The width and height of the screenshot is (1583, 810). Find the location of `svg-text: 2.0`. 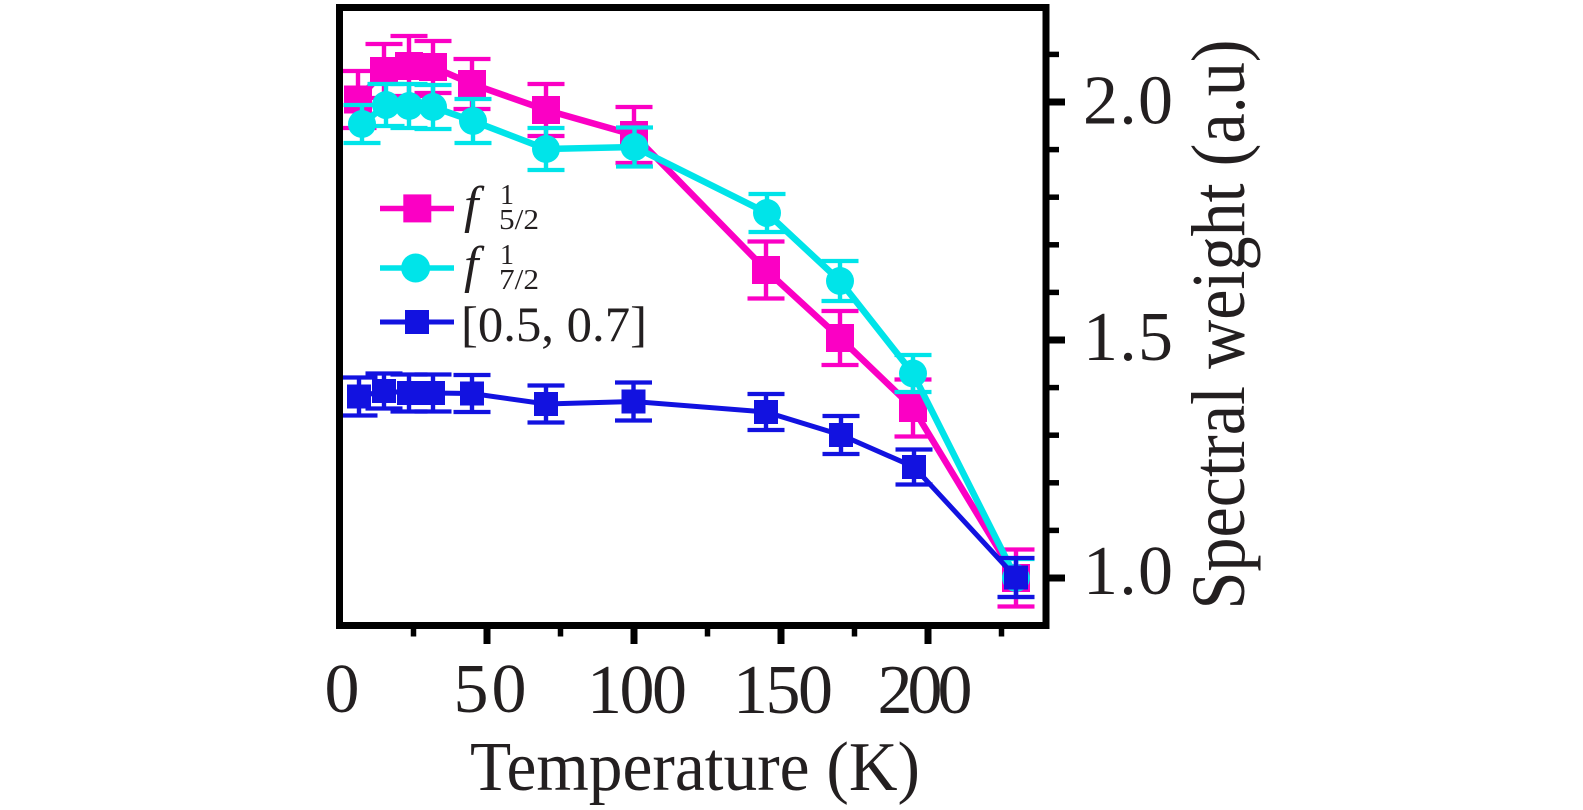

svg-text: 2.0 is located at coordinates (1128, 100).